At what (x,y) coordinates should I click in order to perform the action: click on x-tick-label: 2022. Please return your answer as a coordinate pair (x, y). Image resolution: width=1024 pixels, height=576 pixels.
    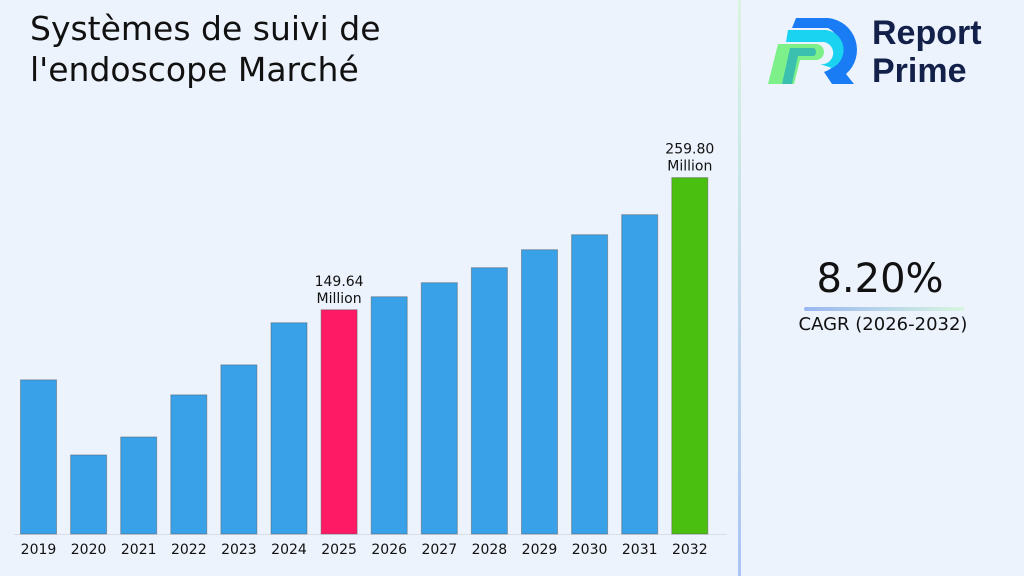
    Looking at the image, I should click on (189, 550).